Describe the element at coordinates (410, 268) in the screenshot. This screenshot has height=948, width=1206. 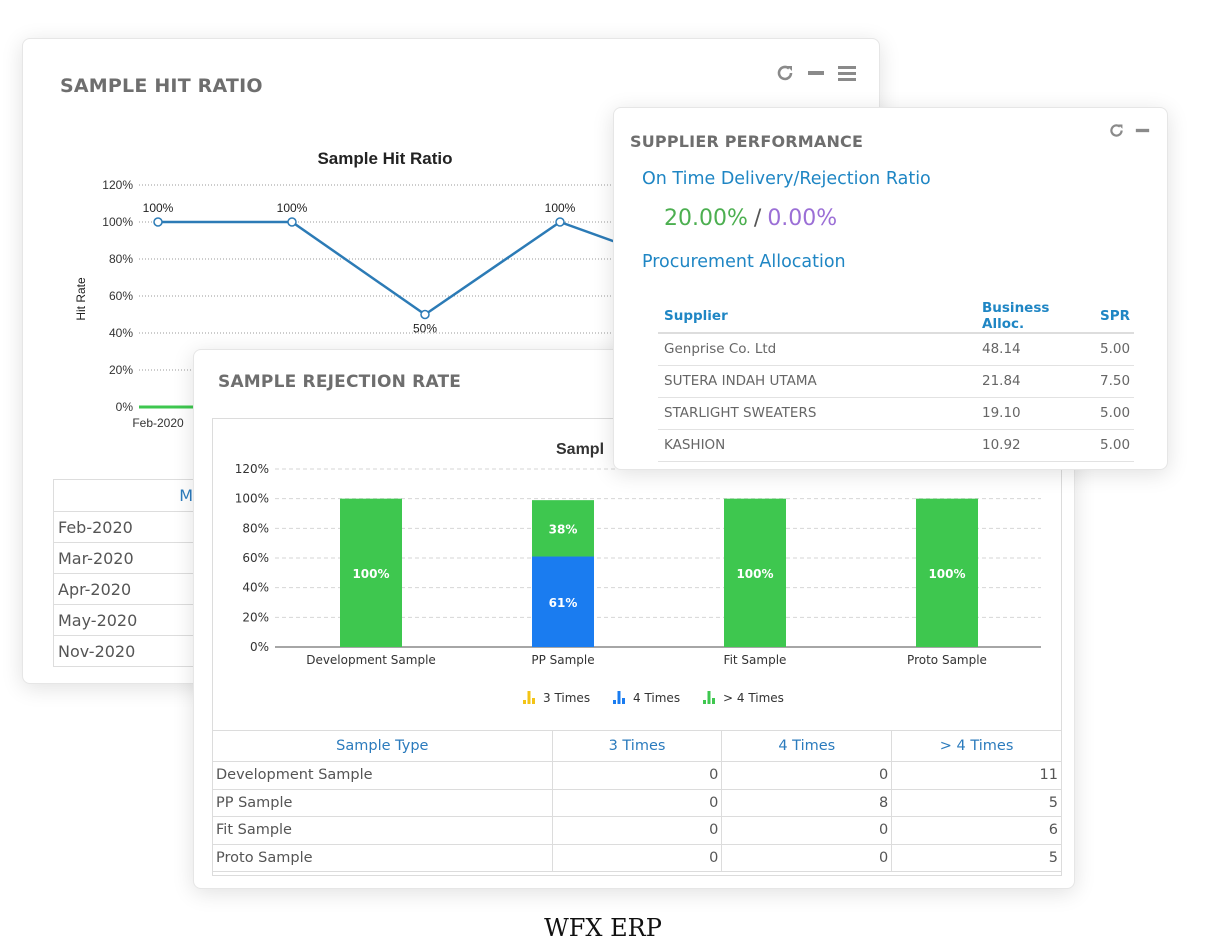
I see `hit-rate-line` at that location.